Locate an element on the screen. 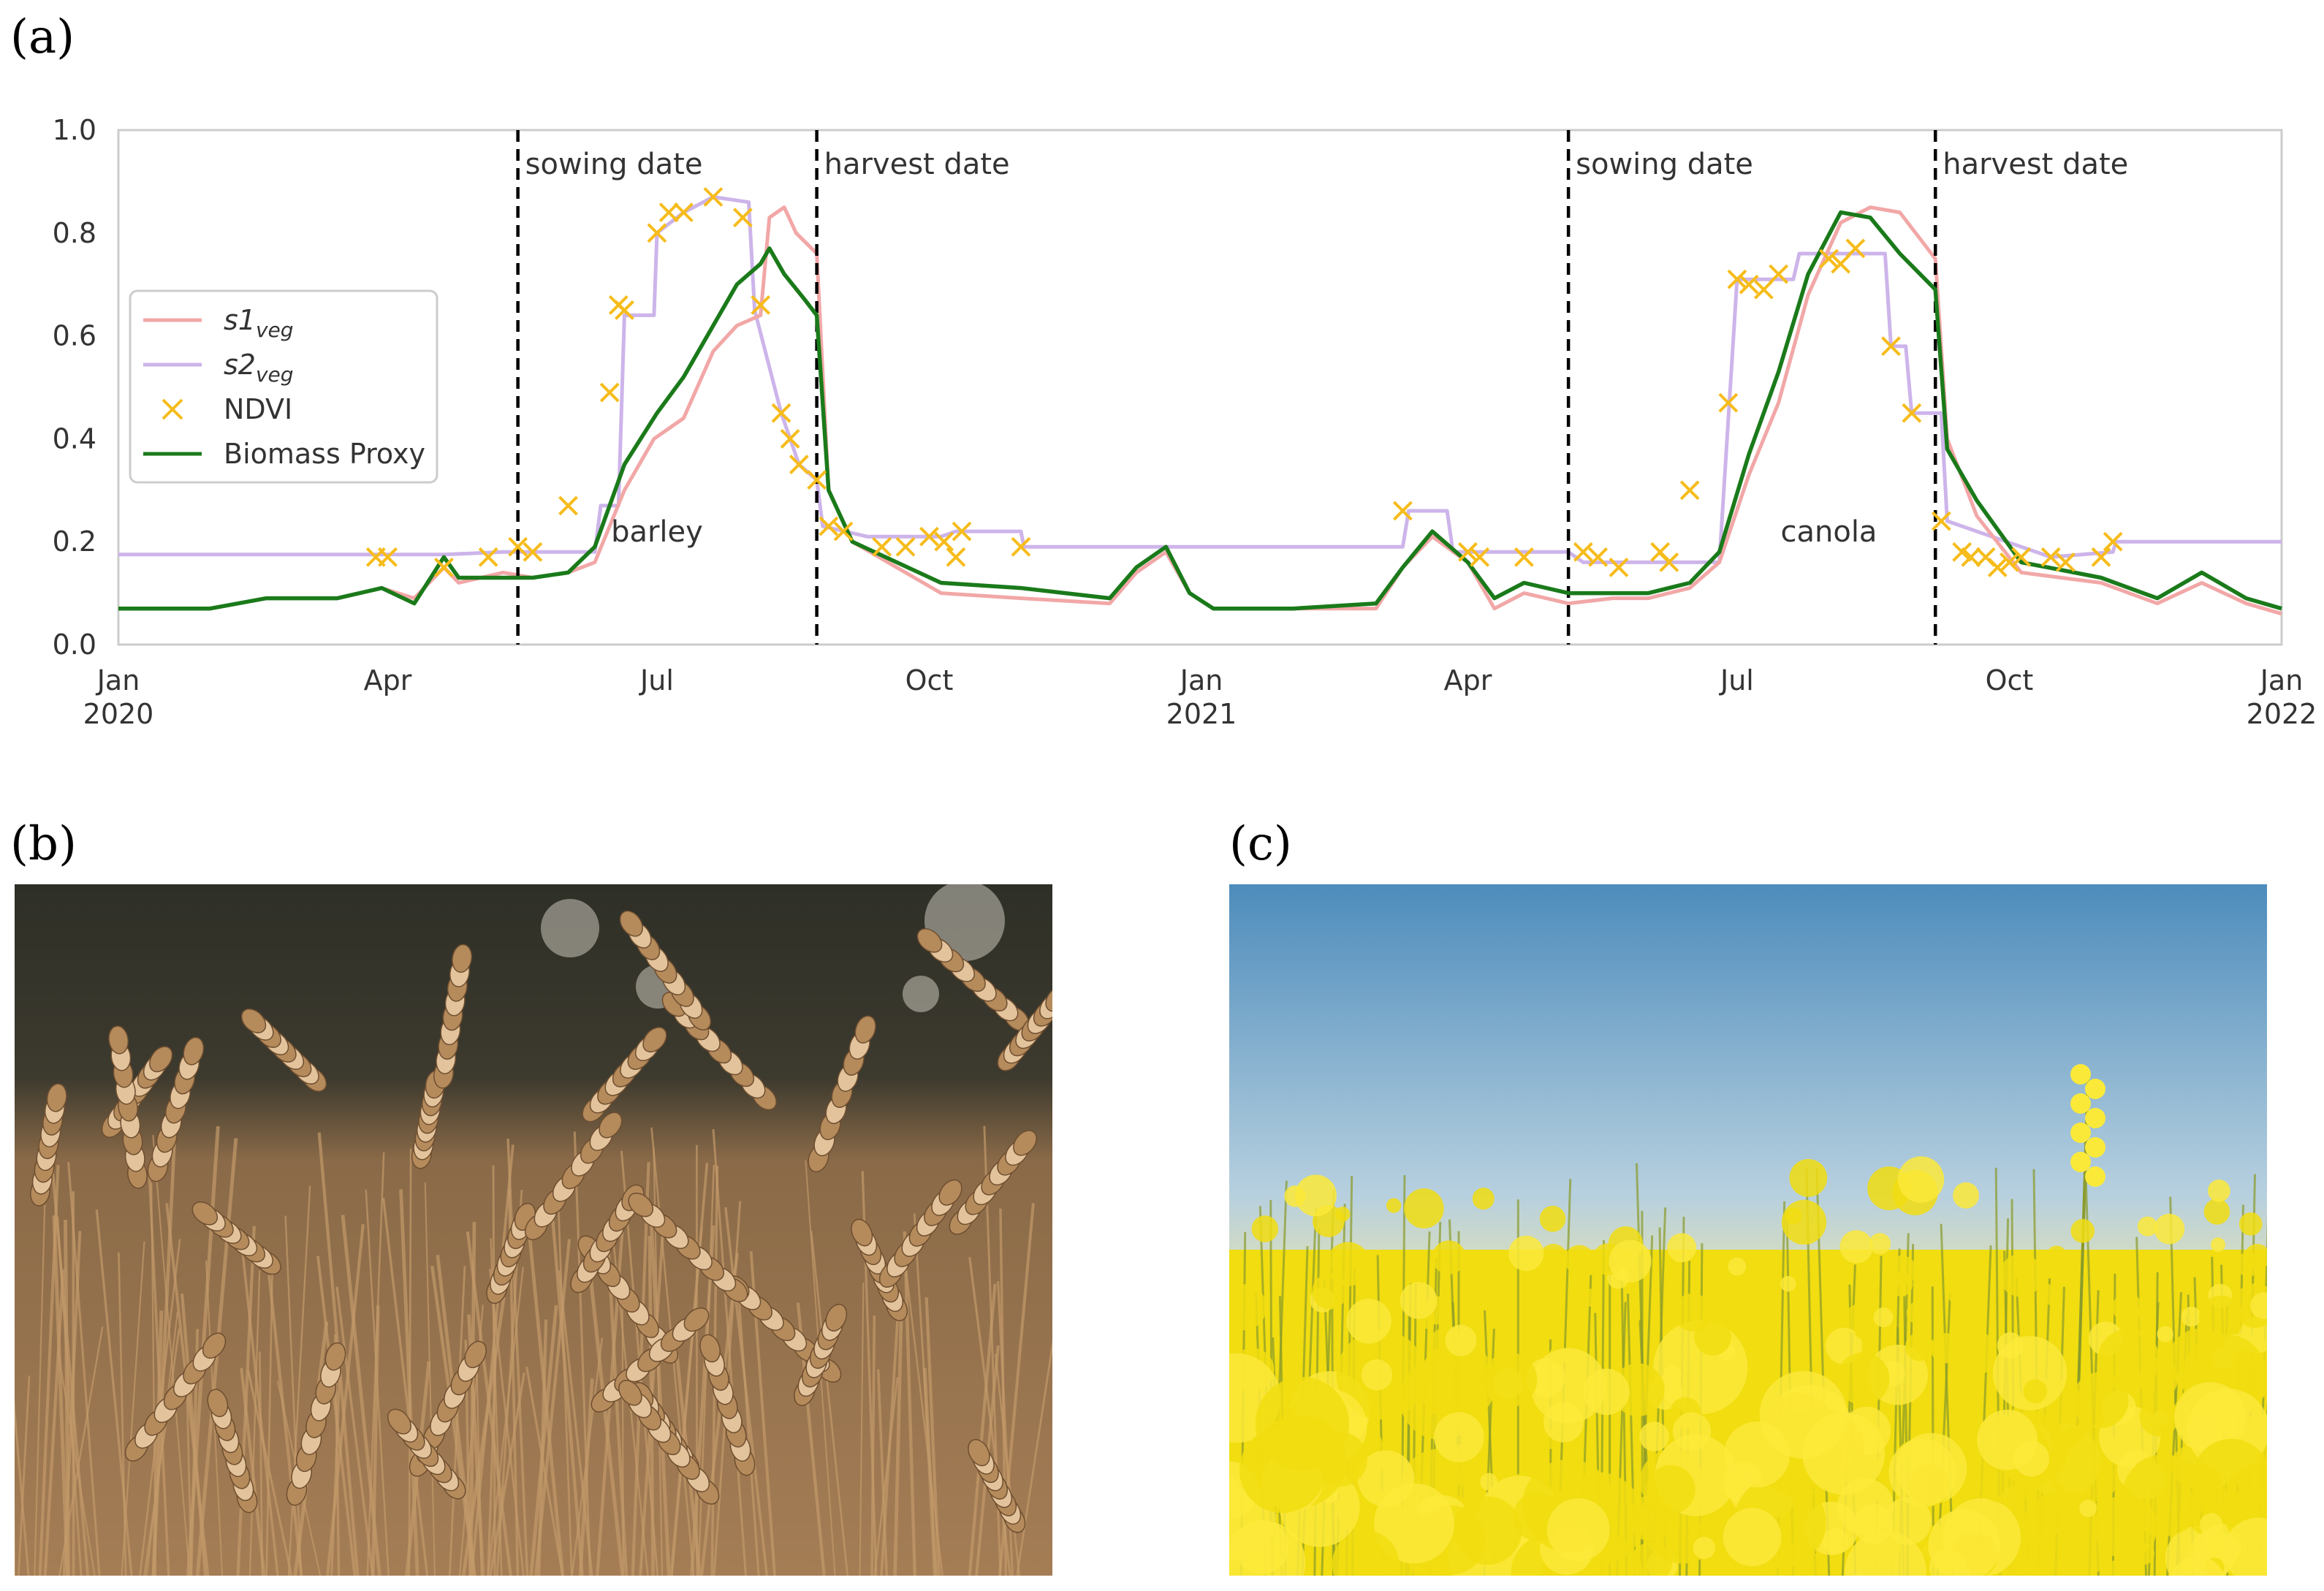 The image size is (2324, 1591). x-tick-year-label: 2020 is located at coordinates (118, 714).